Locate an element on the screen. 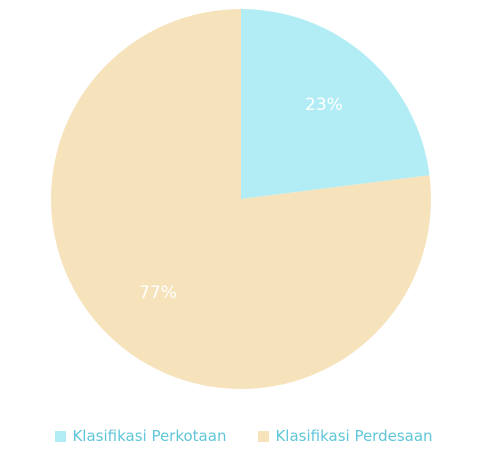  legend-item-perkotaan: Klasifikasi Perkotaan is located at coordinates (140, 436).